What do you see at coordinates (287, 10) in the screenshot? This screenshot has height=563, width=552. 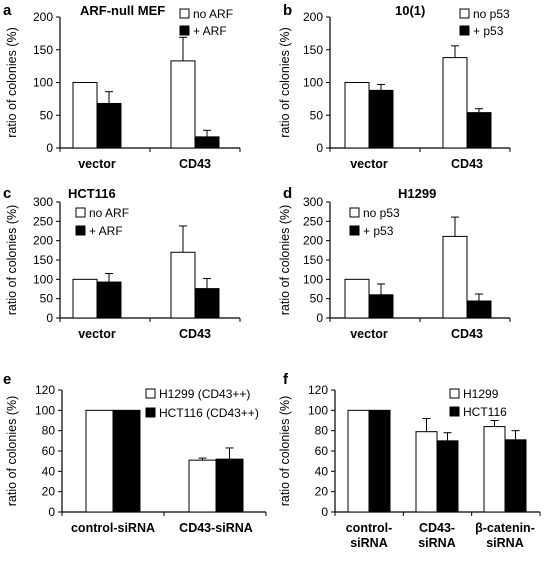 I see `panel-letter: b` at bounding box center [287, 10].